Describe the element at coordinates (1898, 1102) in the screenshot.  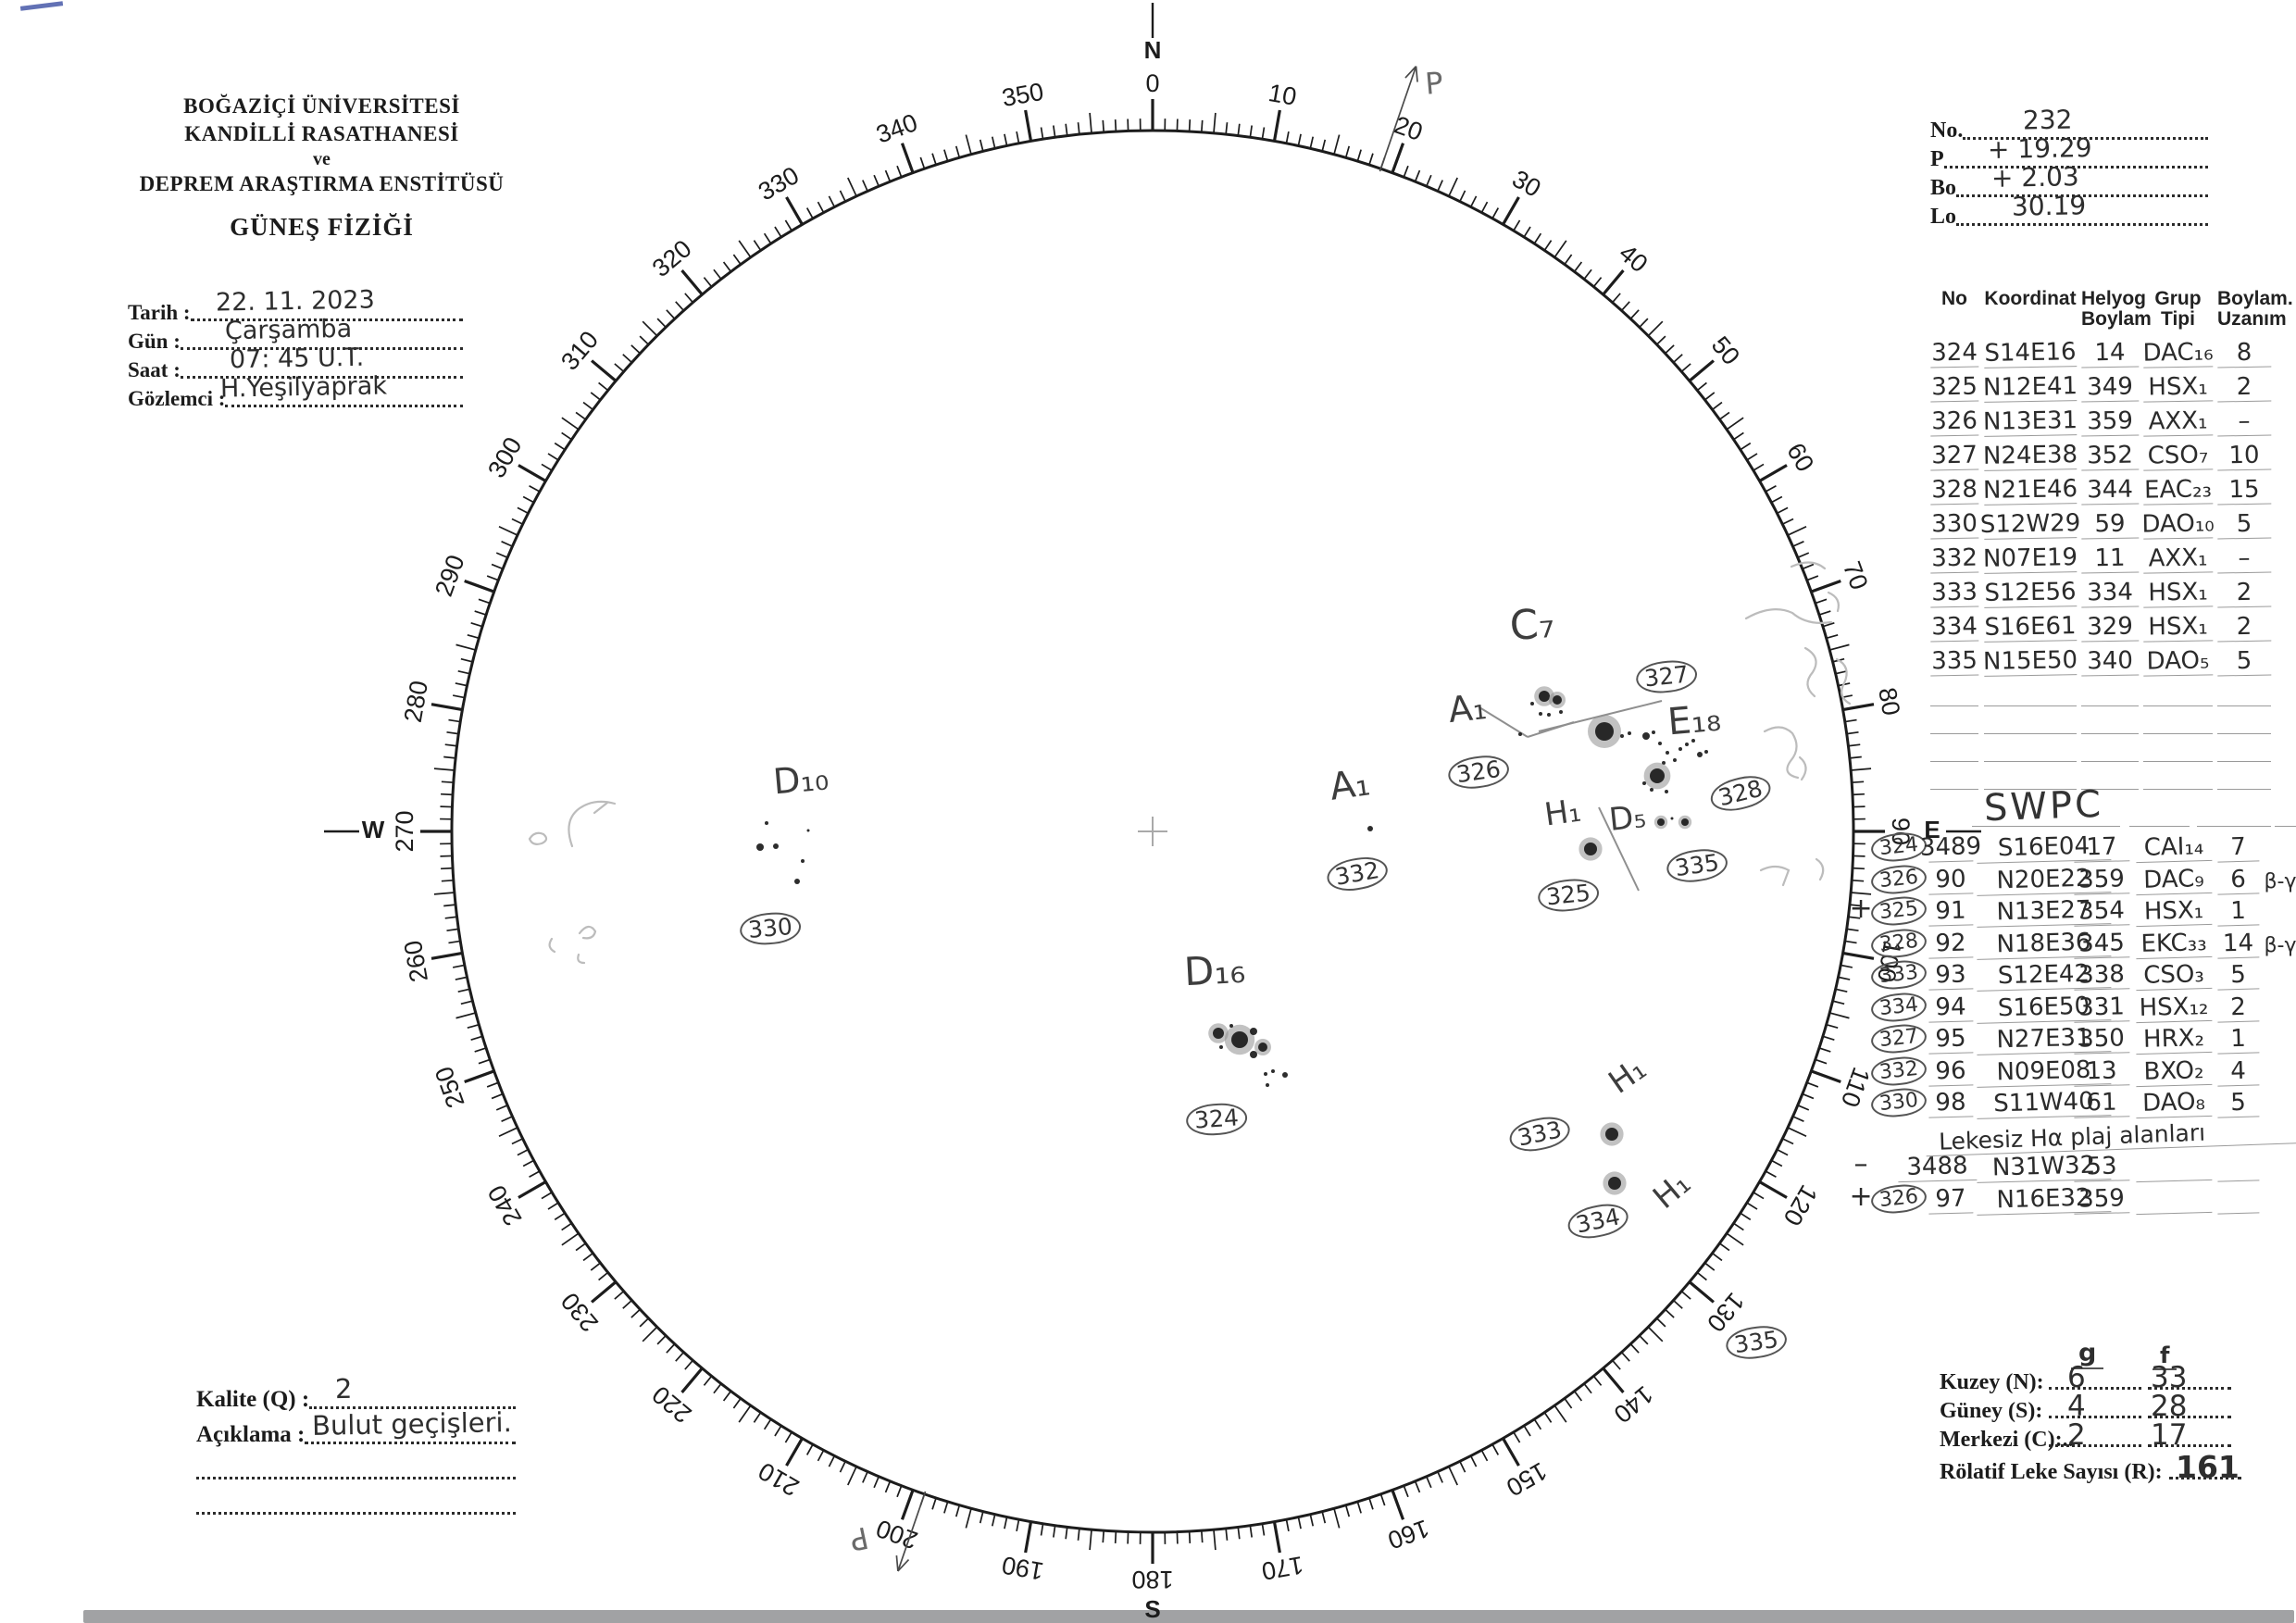
I see `swpc-circled-cell: 330` at that location.